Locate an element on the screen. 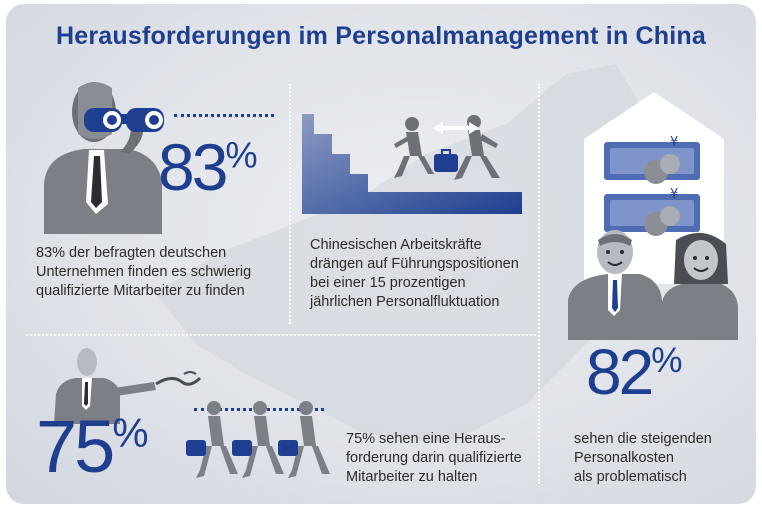 This screenshot has width=762, height=508. stat-82-percent-sign: % is located at coordinates (667, 361).